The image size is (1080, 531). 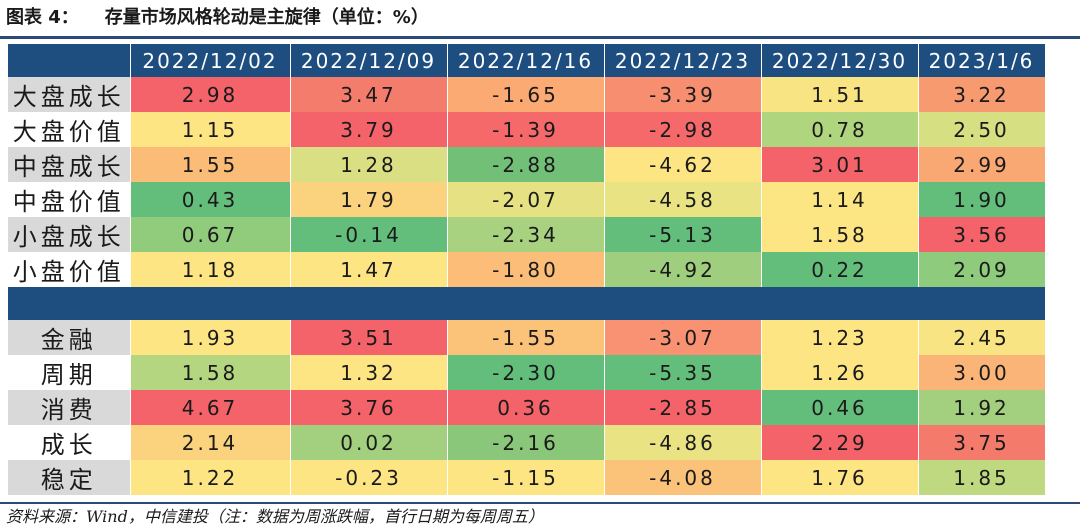 What do you see at coordinates (683, 94) in the screenshot?
I see `value-cell: -3.39` at bounding box center [683, 94].